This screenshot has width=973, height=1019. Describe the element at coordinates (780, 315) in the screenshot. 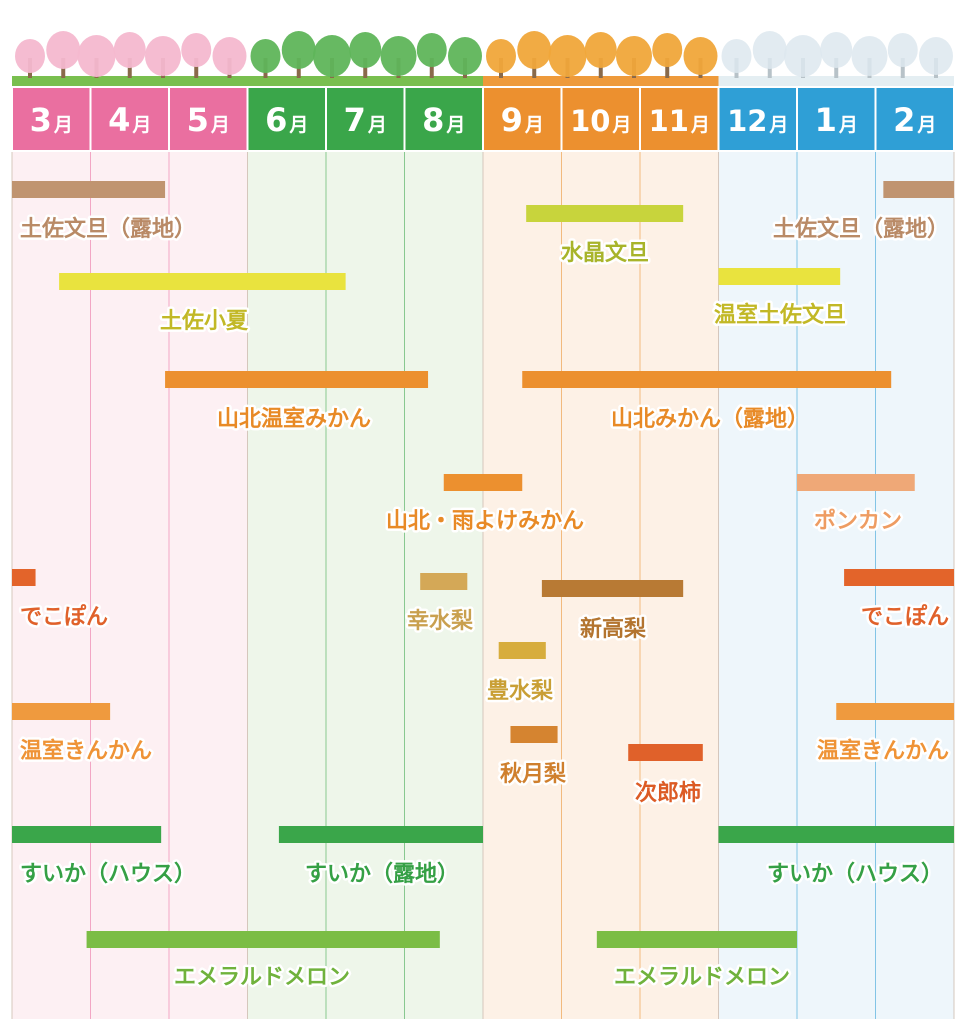

I see `crop-label: 温室土佐文旦` at that location.